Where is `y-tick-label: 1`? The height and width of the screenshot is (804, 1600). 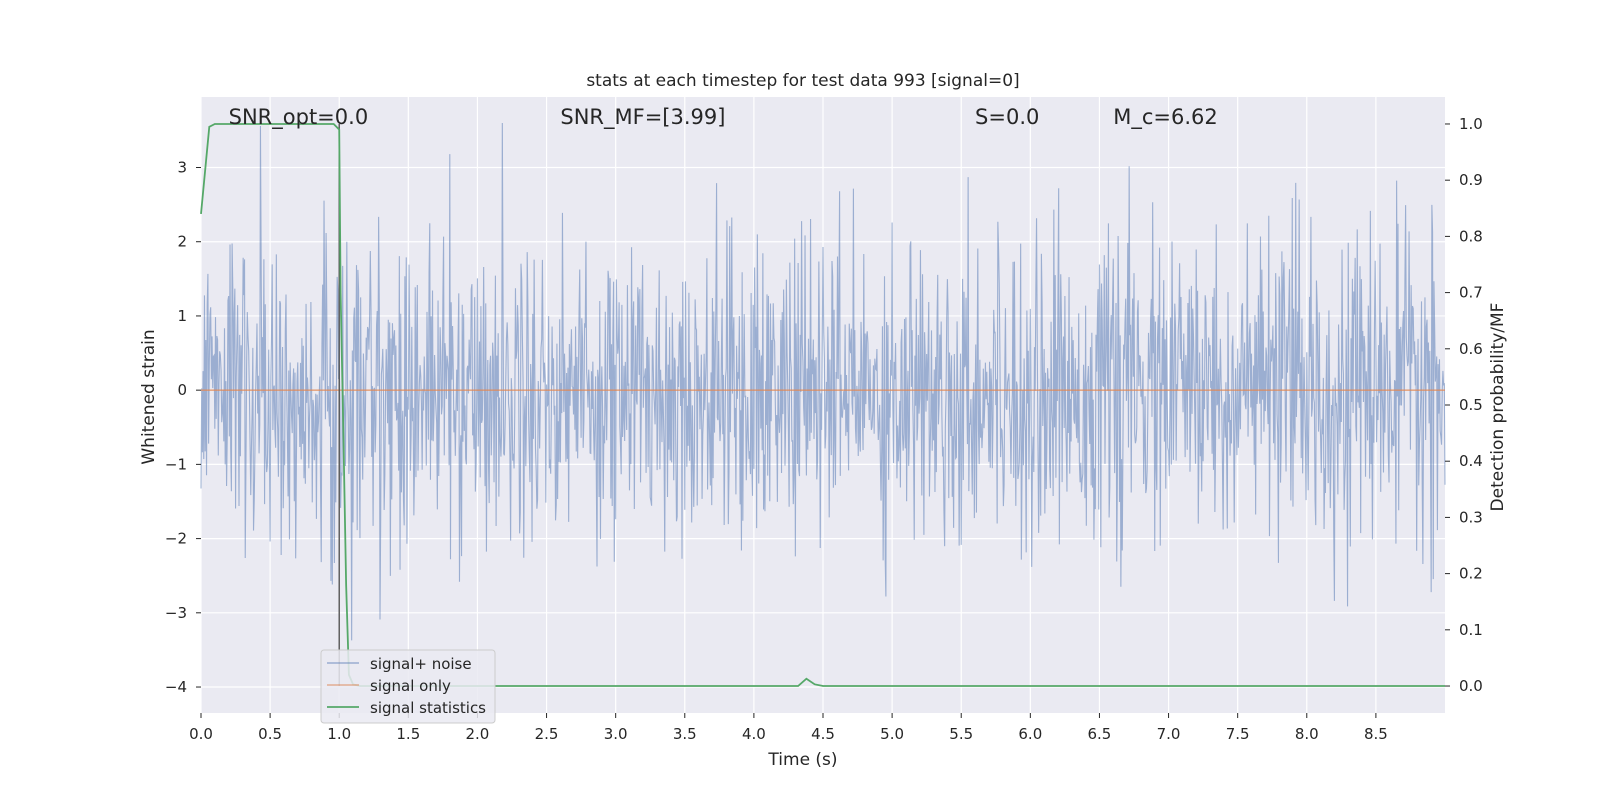 y-tick-label: 1 is located at coordinates (182, 316).